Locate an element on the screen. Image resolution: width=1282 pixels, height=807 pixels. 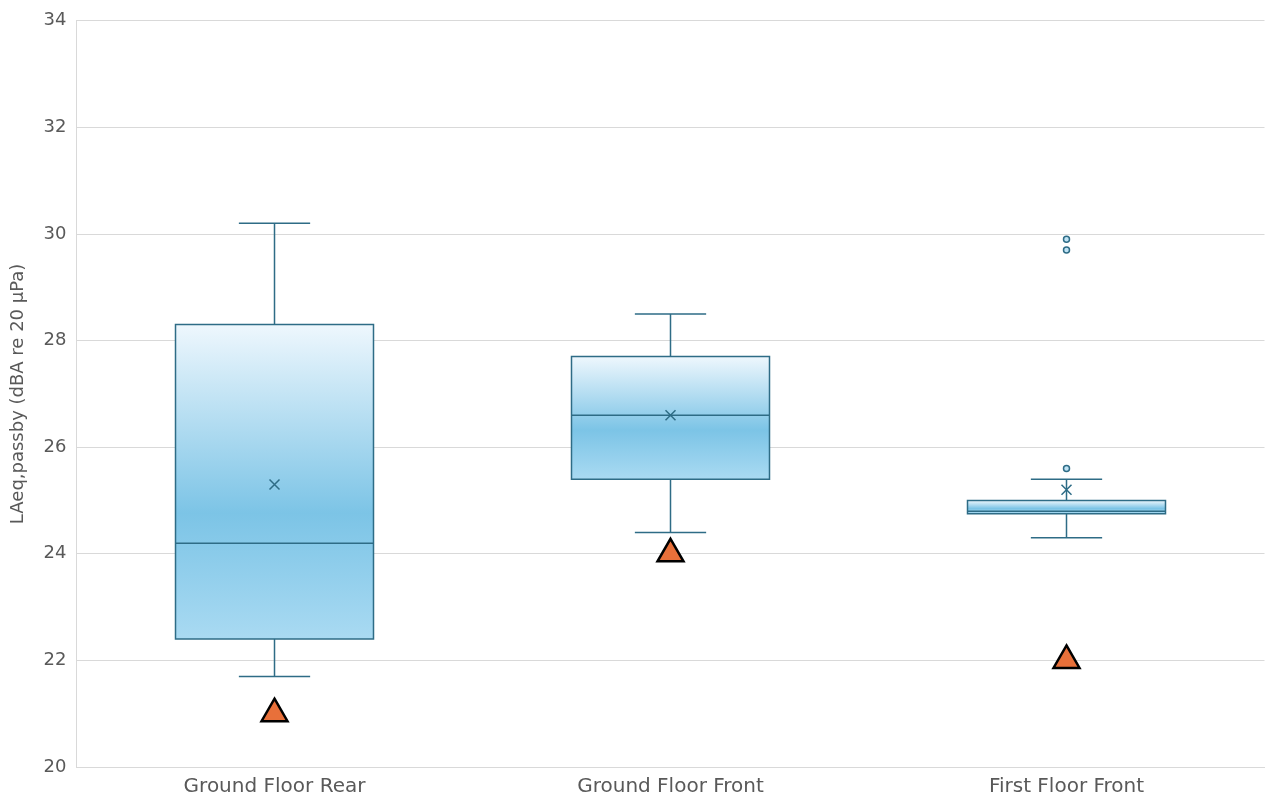
y-tick-label: 34 is located at coordinates (55, 19).